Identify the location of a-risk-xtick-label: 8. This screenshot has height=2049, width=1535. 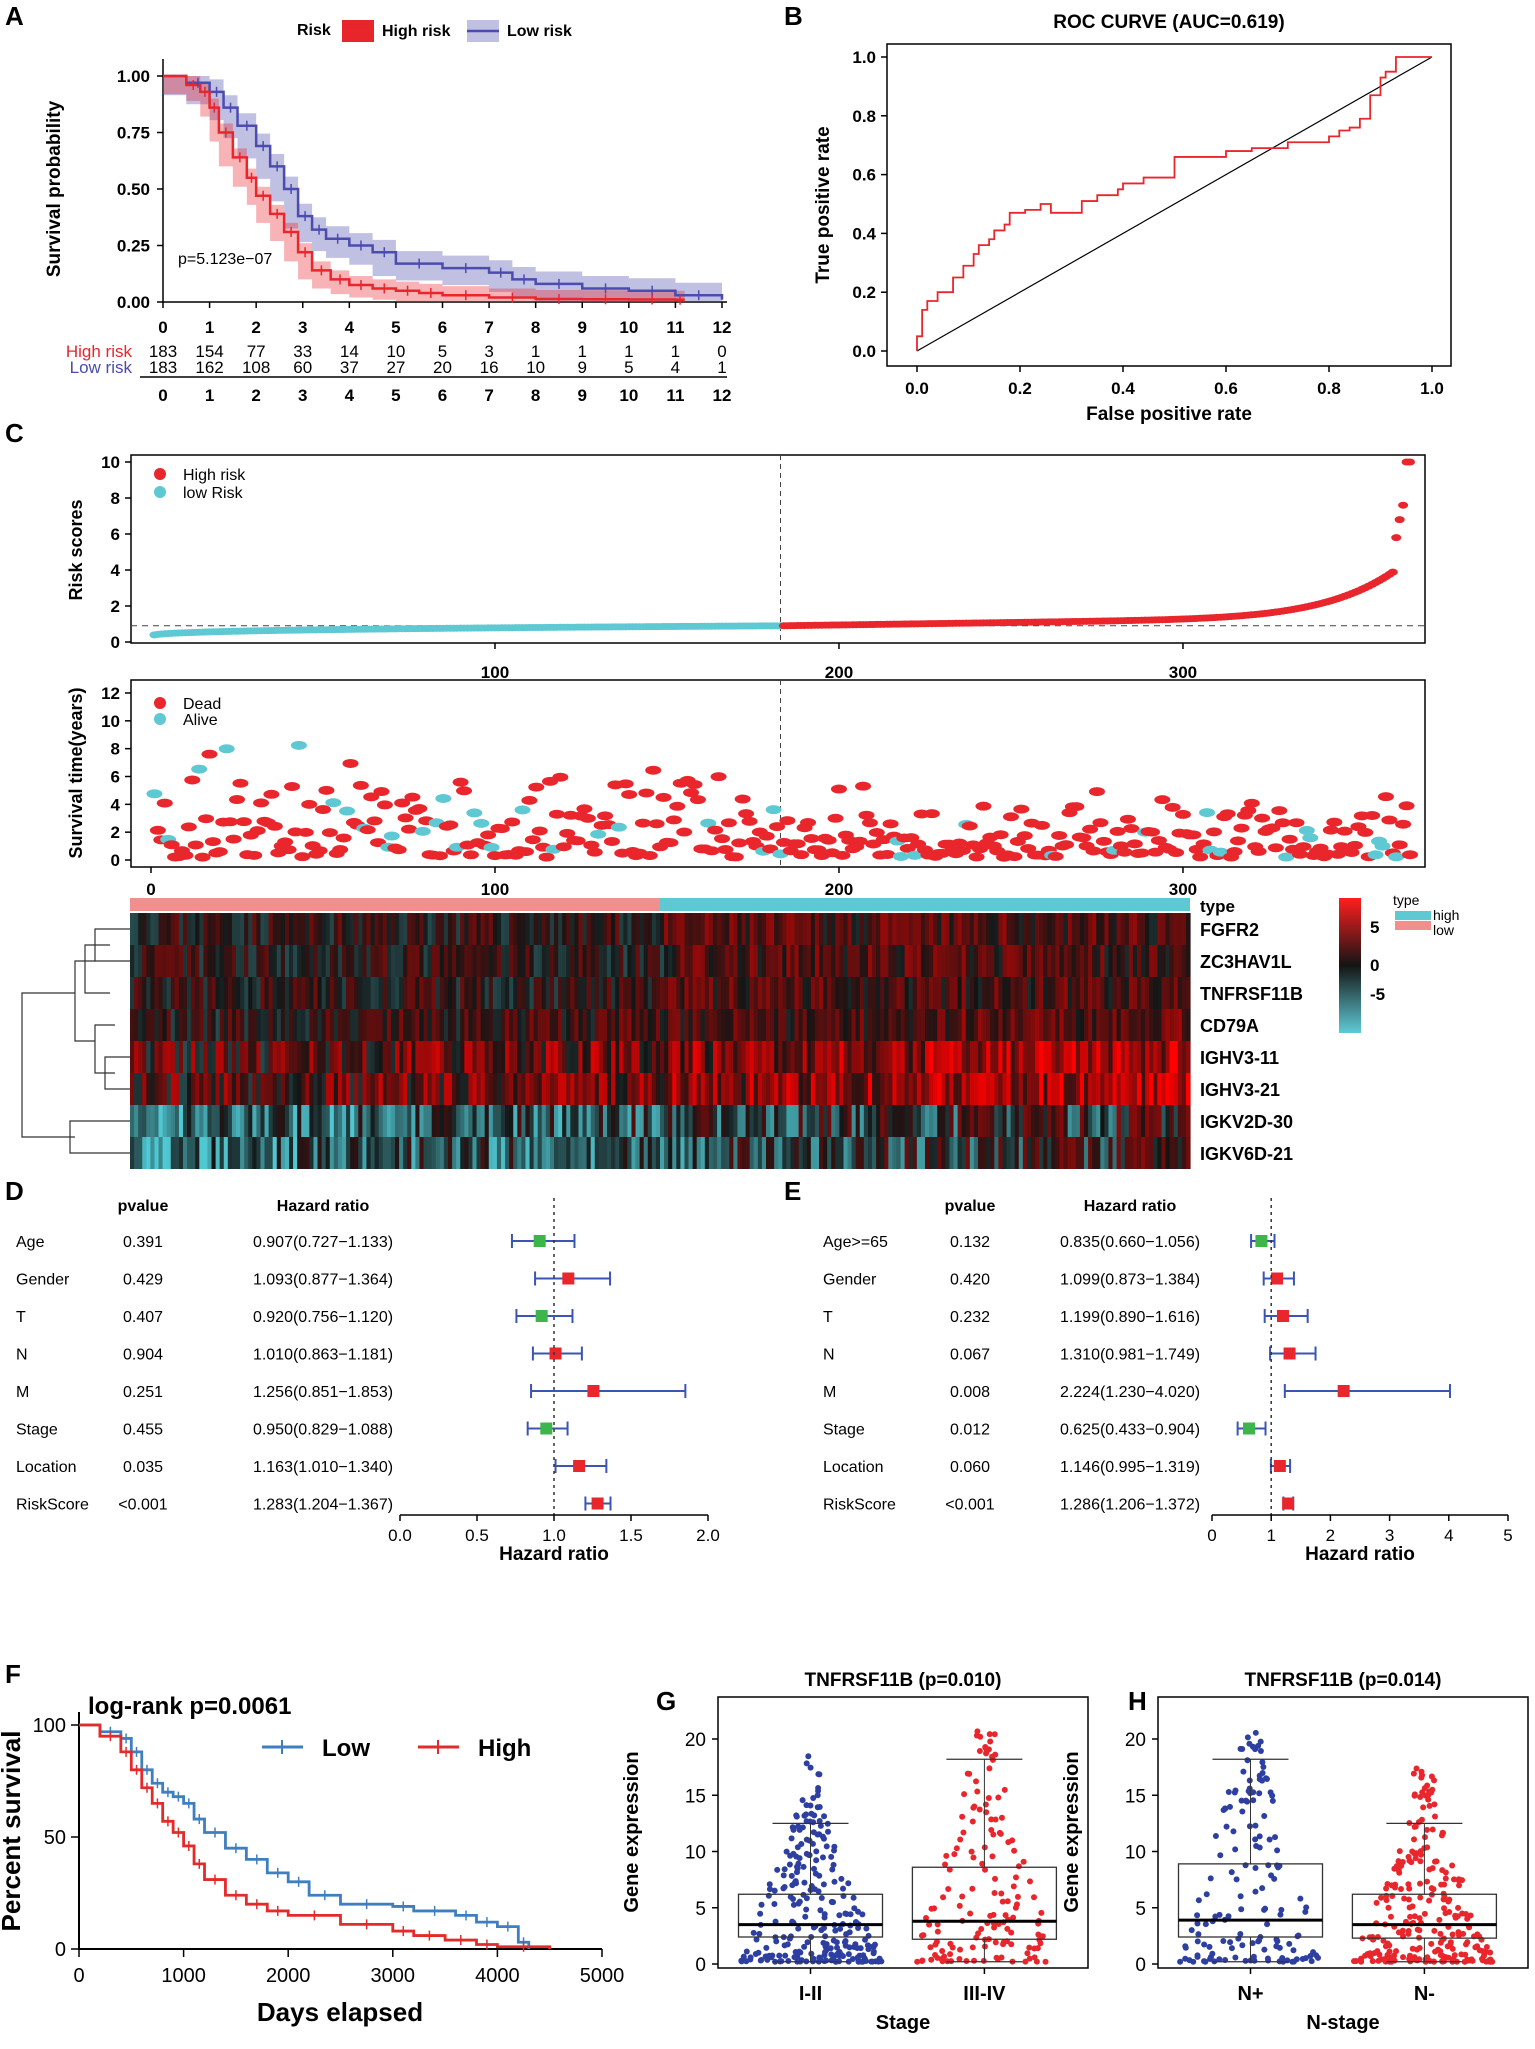
(535, 395).